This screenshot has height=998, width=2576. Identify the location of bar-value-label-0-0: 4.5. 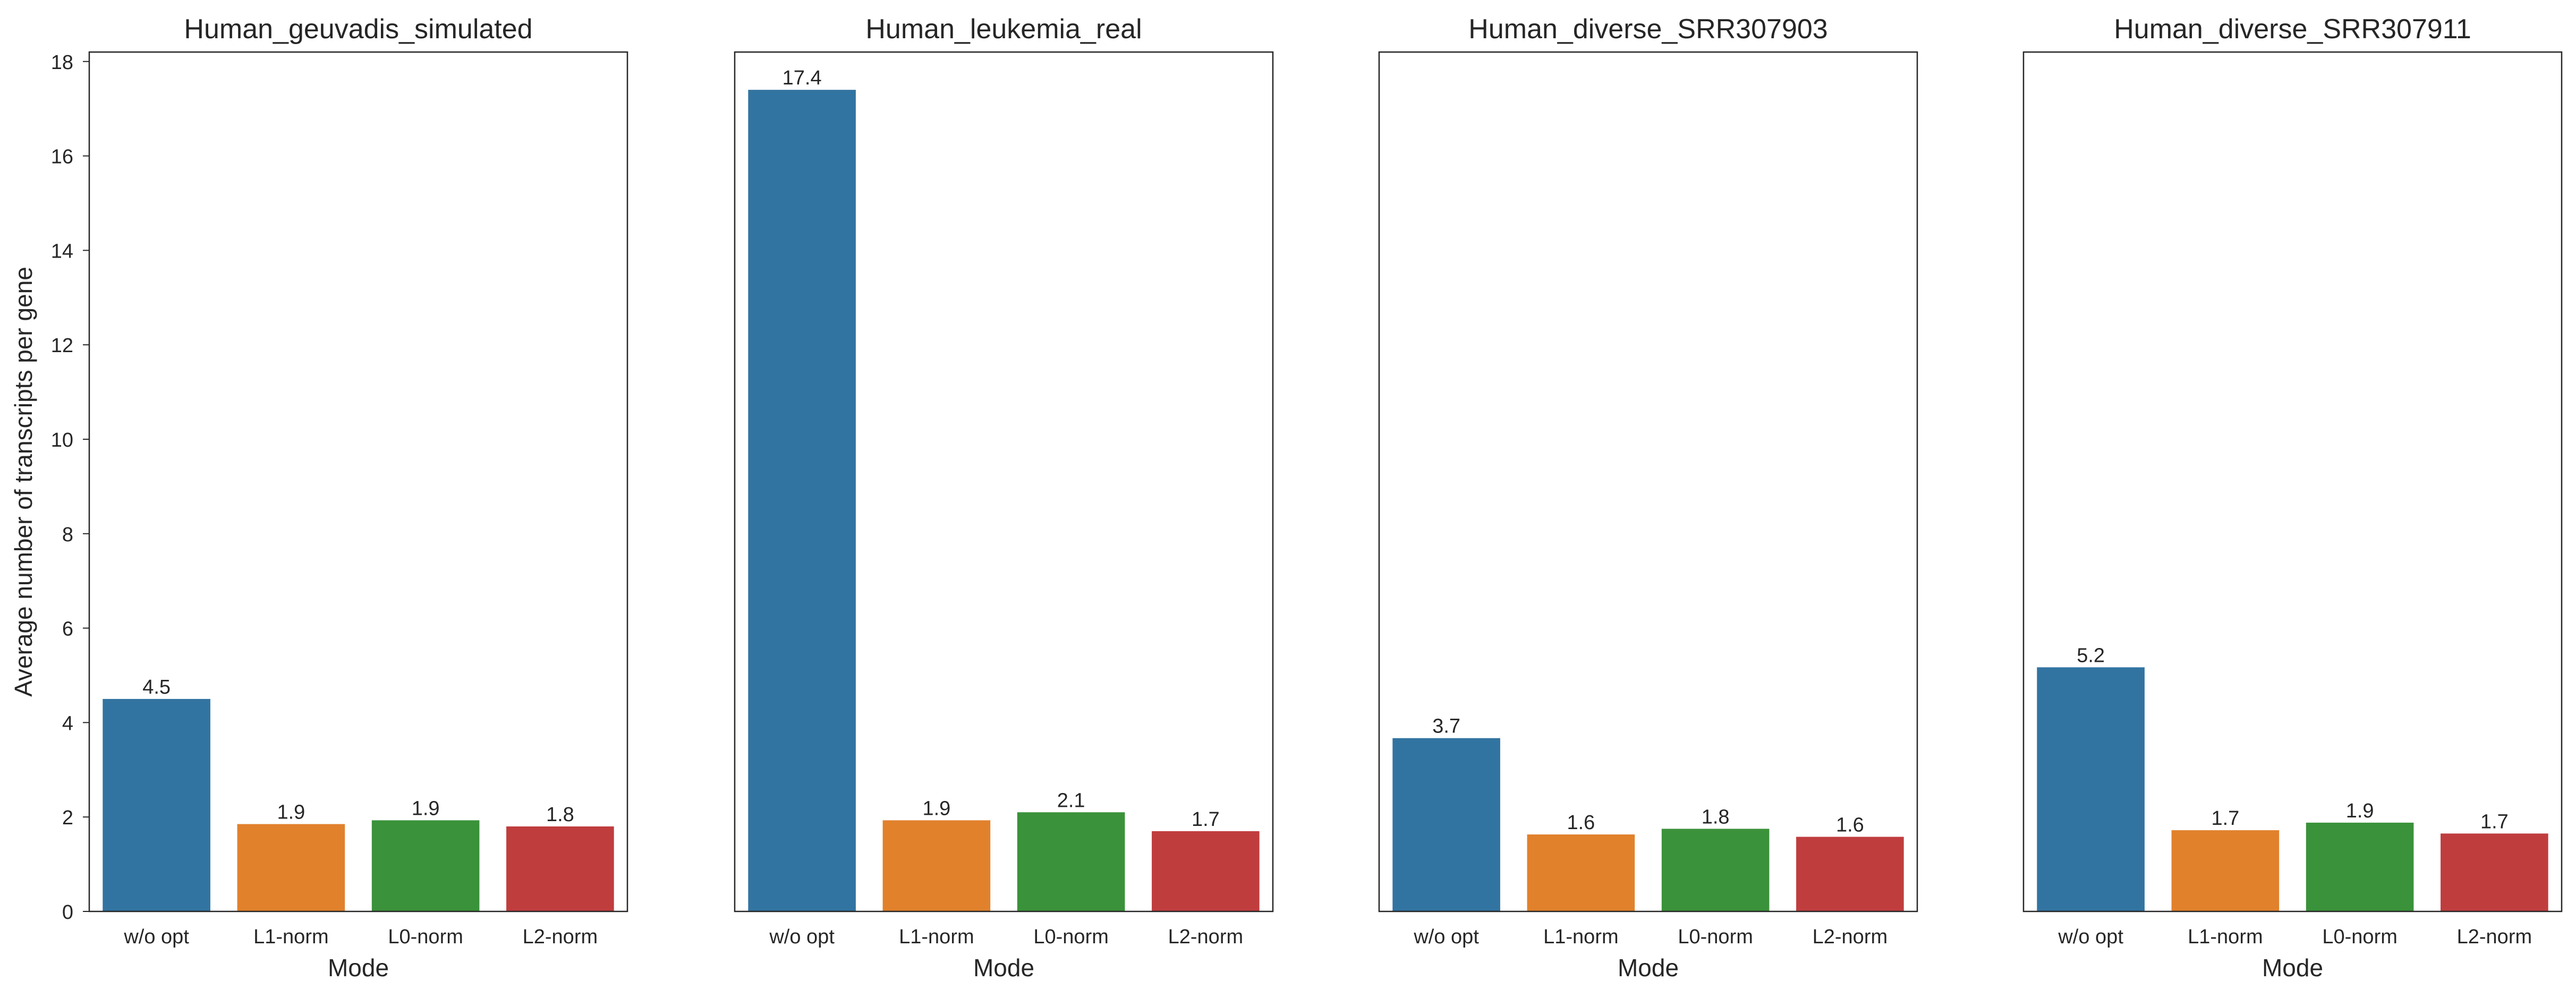
(156, 687).